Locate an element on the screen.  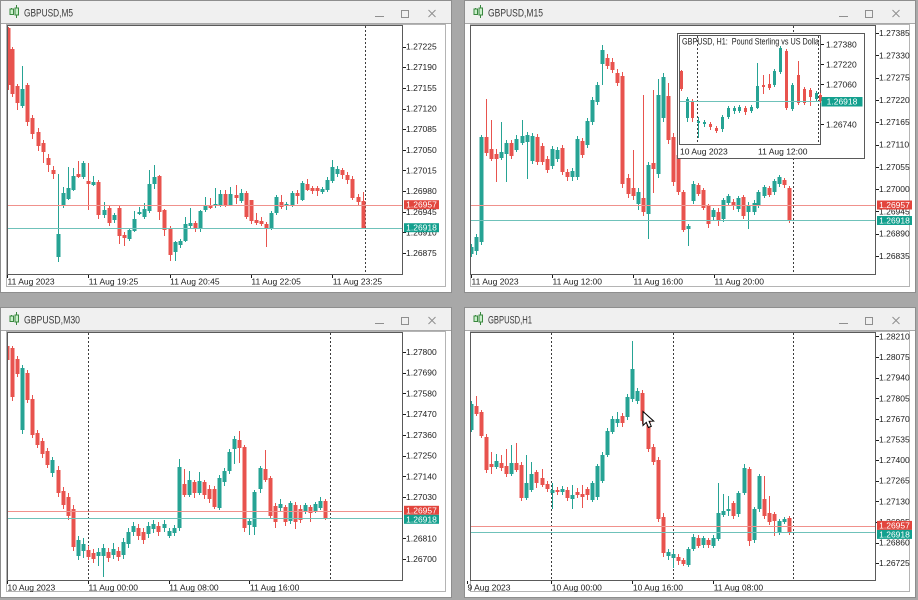
svg-text: 1.26700 is located at coordinates (421, 559).